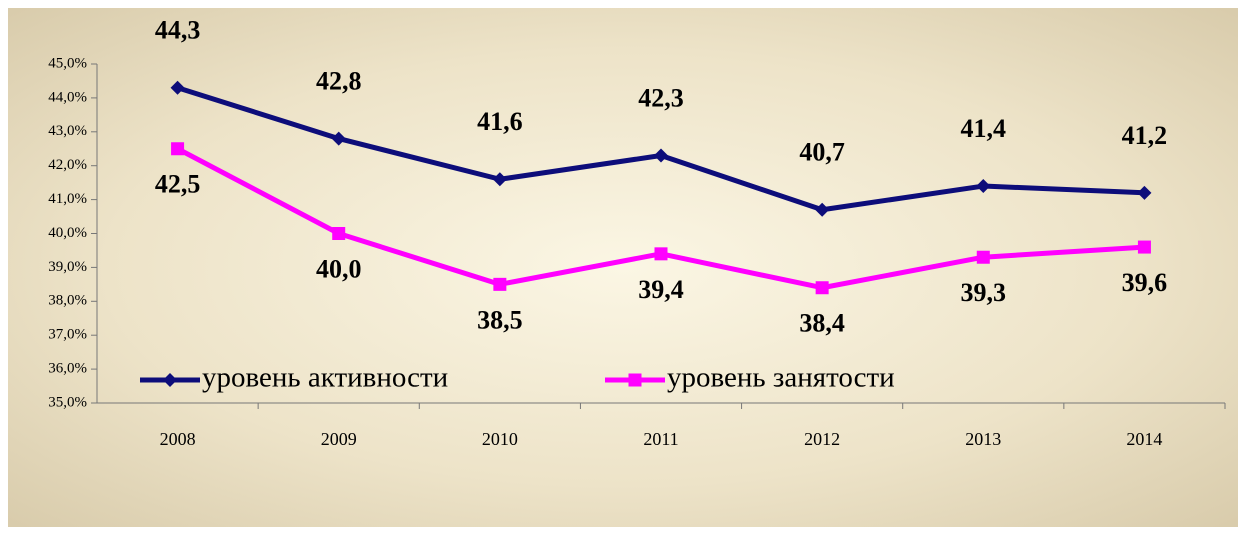 This screenshot has height=535, width=1246. What do you see at coordinates (822, 439) in the screenshot?
I see `x-tick-label: 2012` at bounding box center [822, 439].